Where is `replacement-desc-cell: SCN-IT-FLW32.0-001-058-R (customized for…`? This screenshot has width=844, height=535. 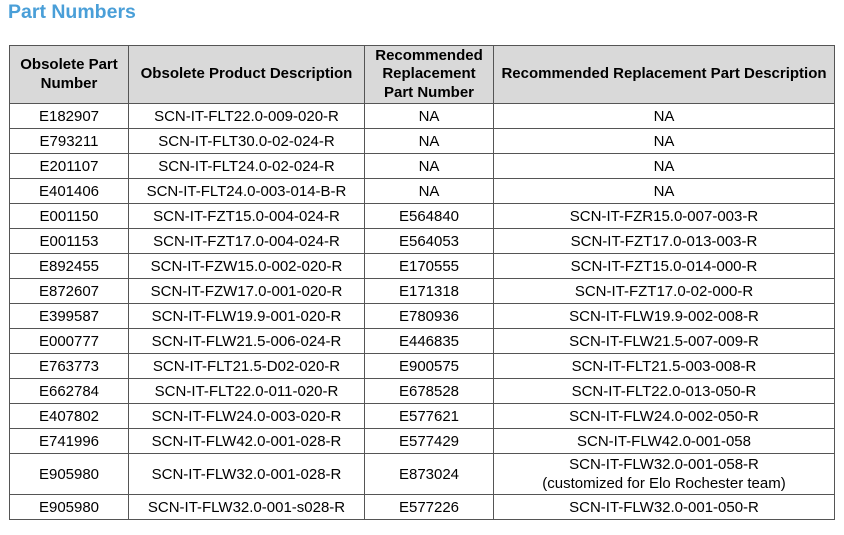 replacement-desc-cell: SCN-IT-FLW32.0-001-058-R (customized for… is located at coordinates (664, 474).